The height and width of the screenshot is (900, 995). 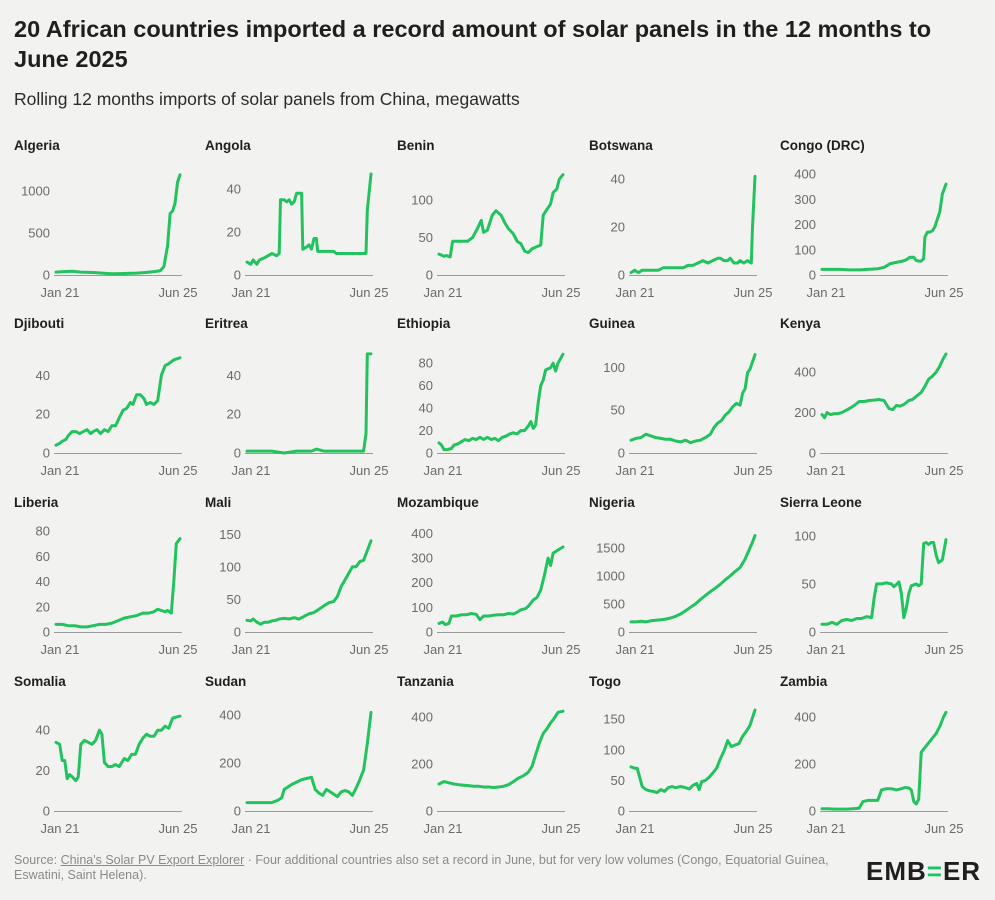 What do you see at coordinates (152, 860) in the screenshot?
I see `source-link: China's Solar PV Export Explorer` at bounding box center [152, 860].